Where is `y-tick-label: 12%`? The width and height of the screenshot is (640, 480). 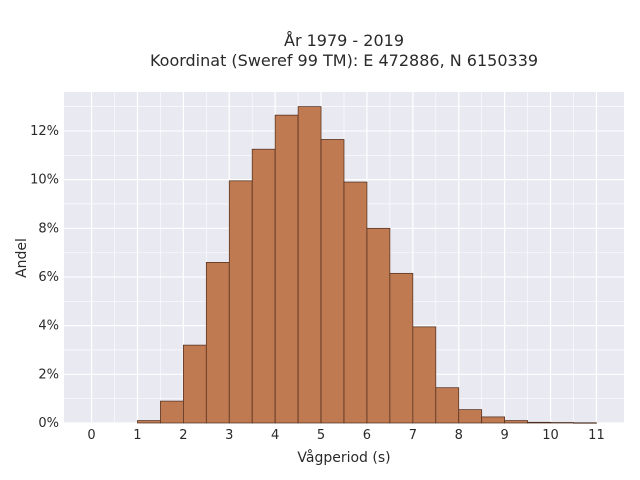
y-tick-label: 12% is located at coordinates (44, 131).